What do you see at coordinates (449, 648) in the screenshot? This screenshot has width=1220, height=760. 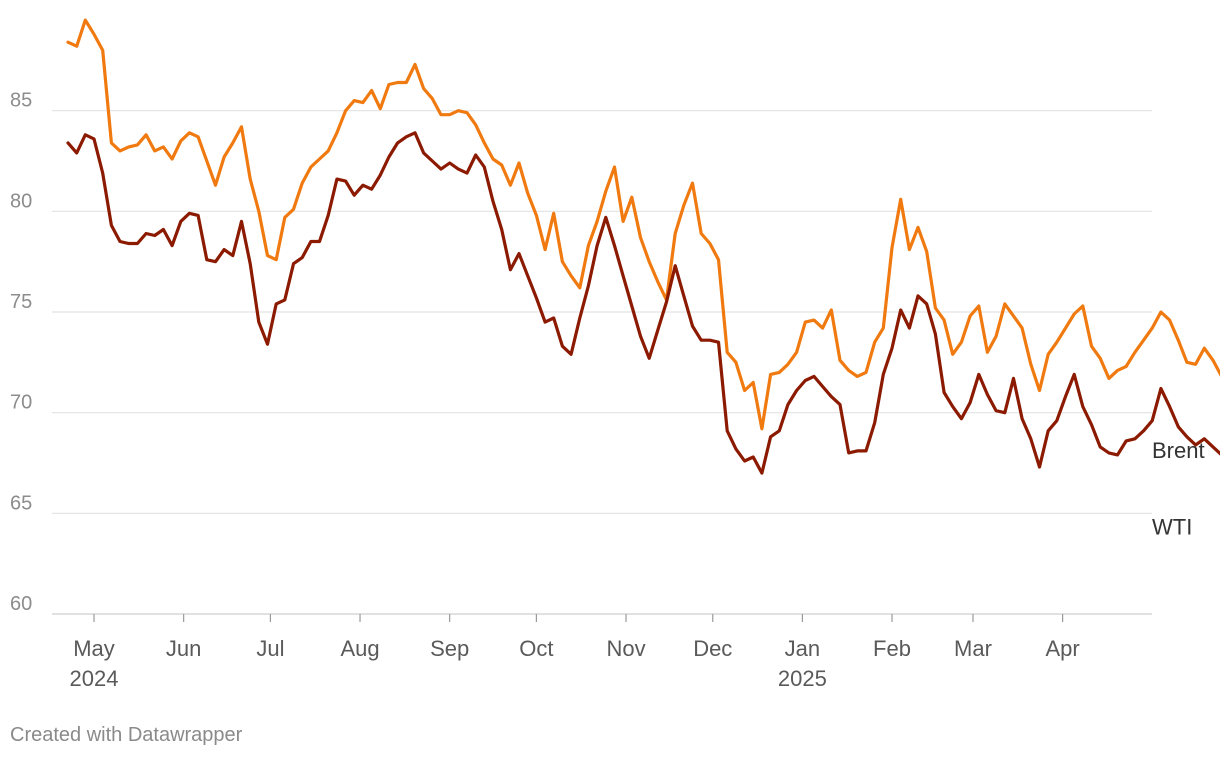 I see `x-tick-label: Sep` at bounding box center [449, 648].